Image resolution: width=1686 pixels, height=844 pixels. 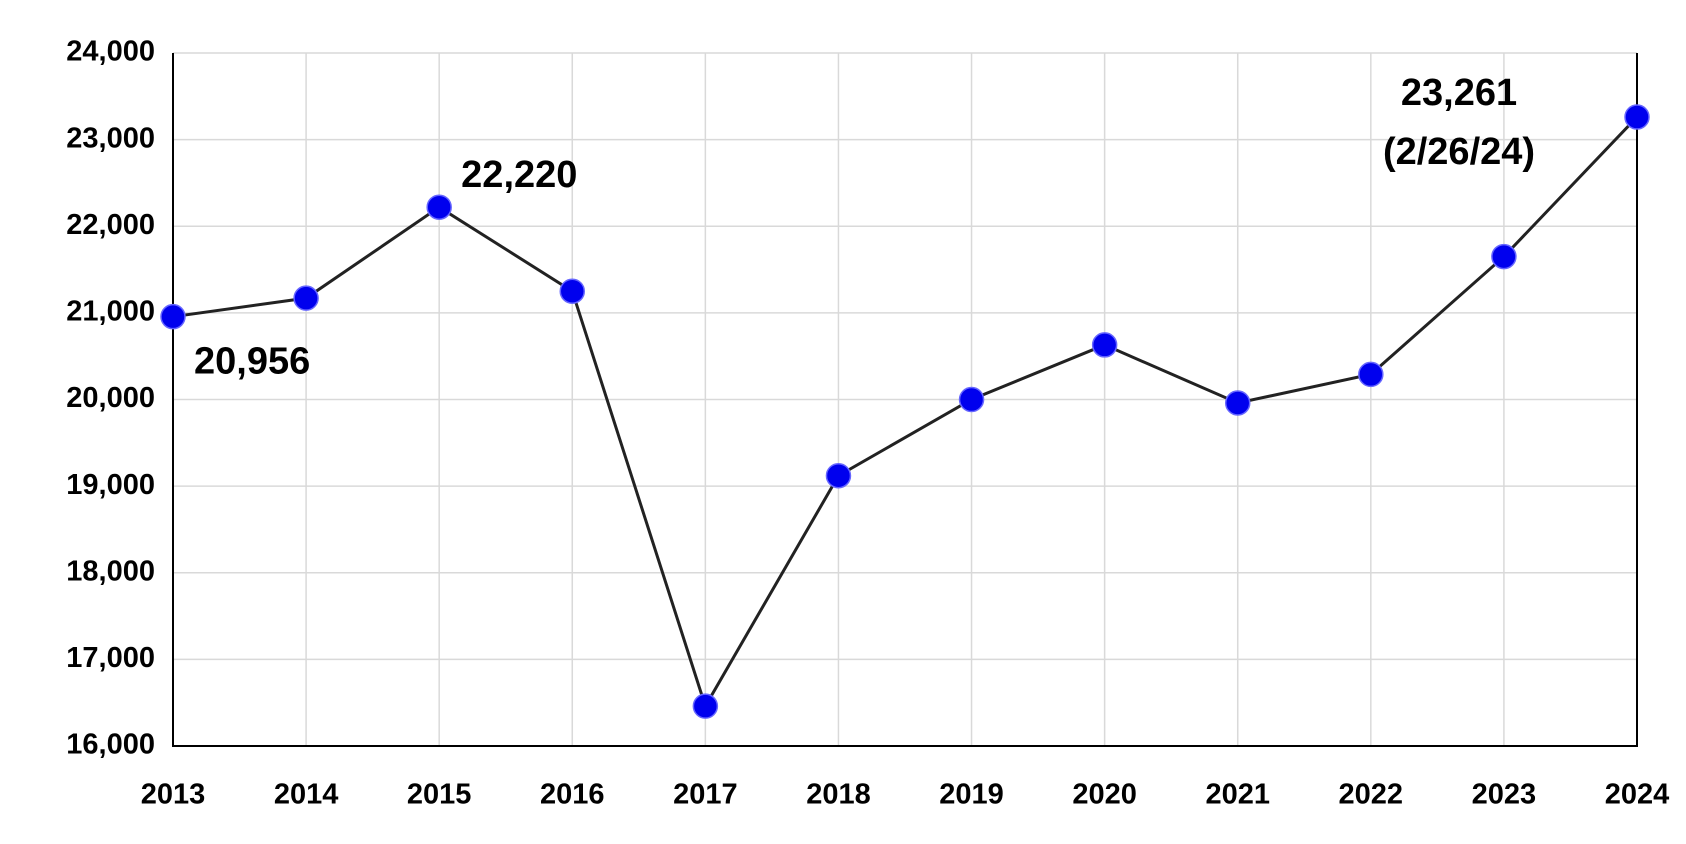 I want to click on x-tick-label: 2024, so click(x=1637, y=795).